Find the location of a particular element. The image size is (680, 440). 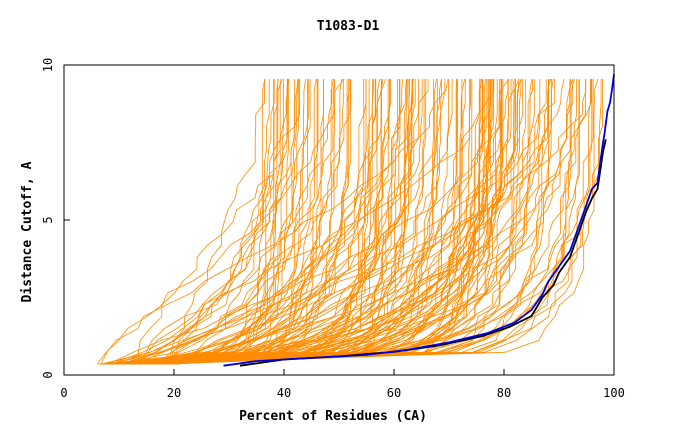

x-tick-label: 0 is located at coordinates (63, 393).